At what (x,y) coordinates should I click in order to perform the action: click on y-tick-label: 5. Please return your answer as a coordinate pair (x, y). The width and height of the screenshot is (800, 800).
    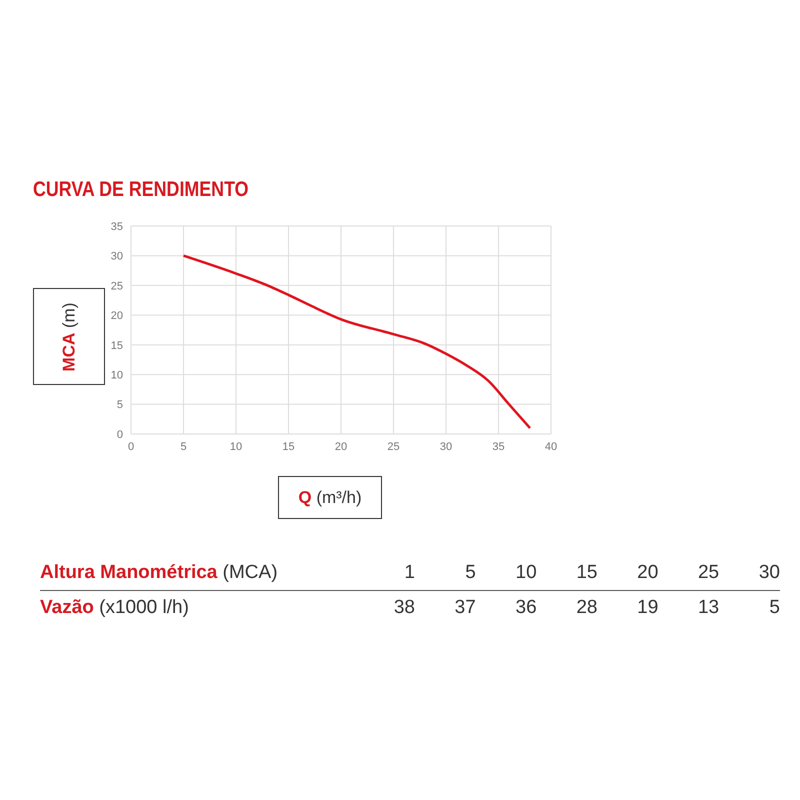
    Looking at the image, I should click on (119, 405).